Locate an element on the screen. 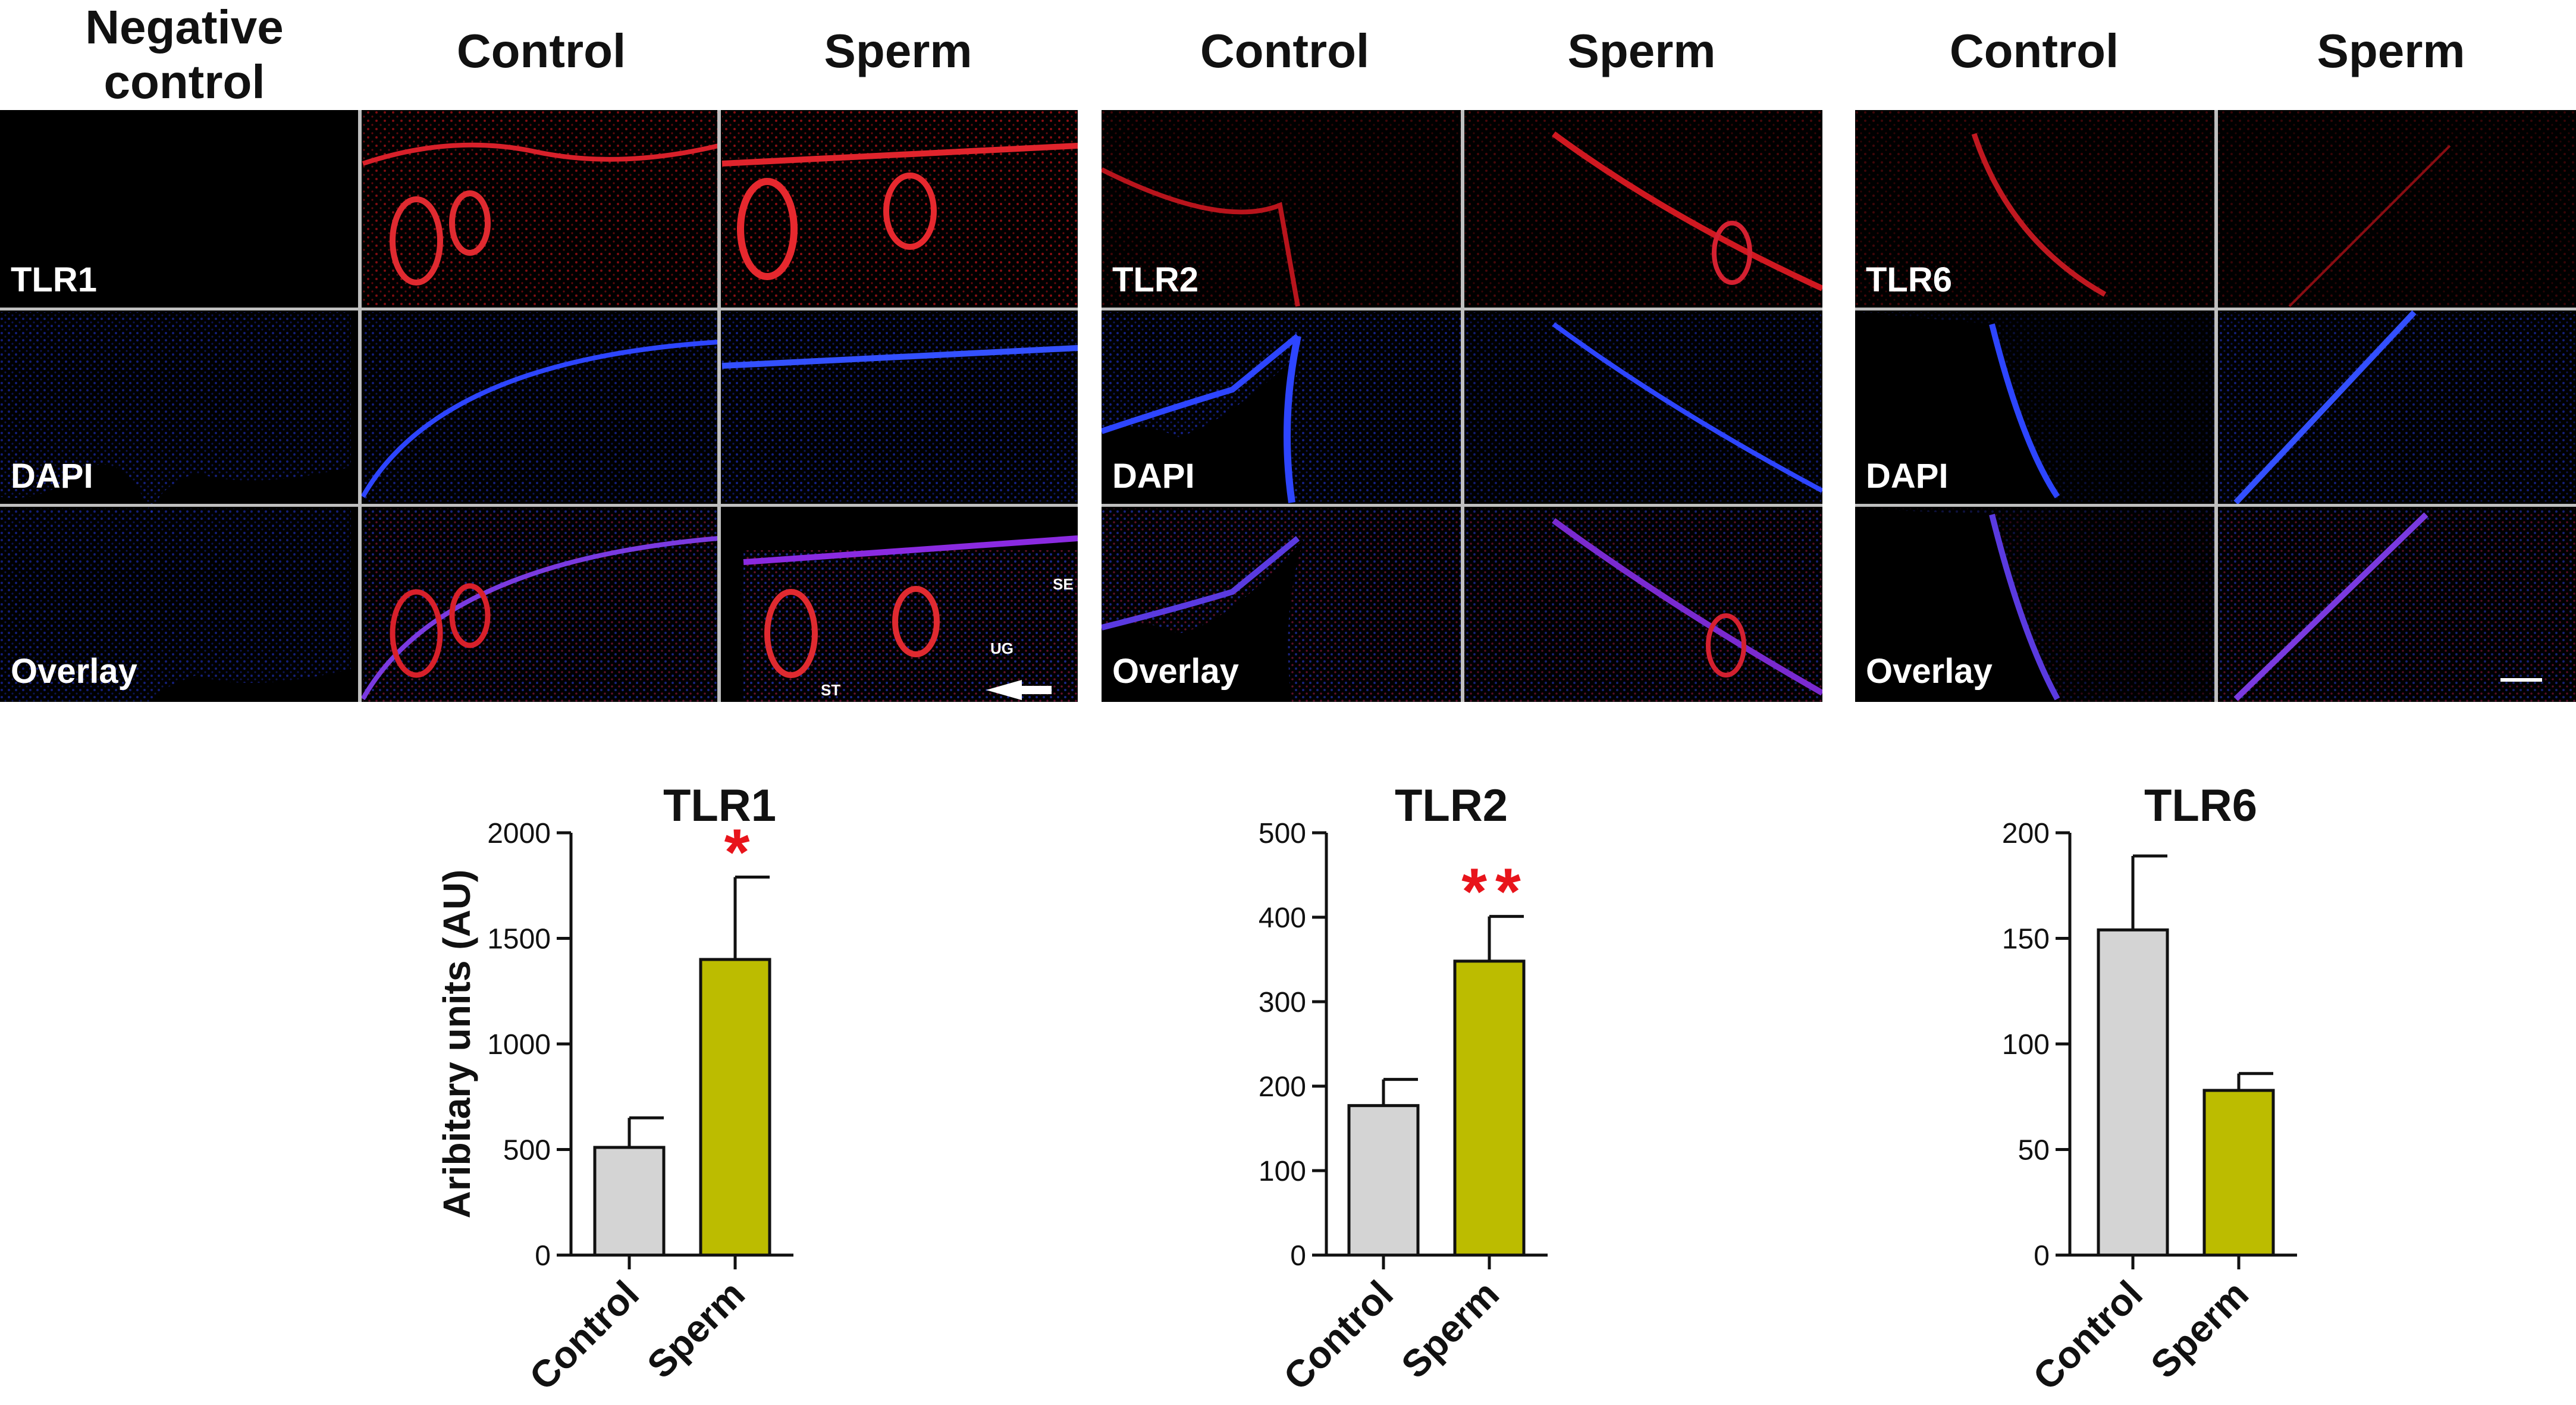  bar-tlr2-sperm is located at coordinates (1489, 1108).